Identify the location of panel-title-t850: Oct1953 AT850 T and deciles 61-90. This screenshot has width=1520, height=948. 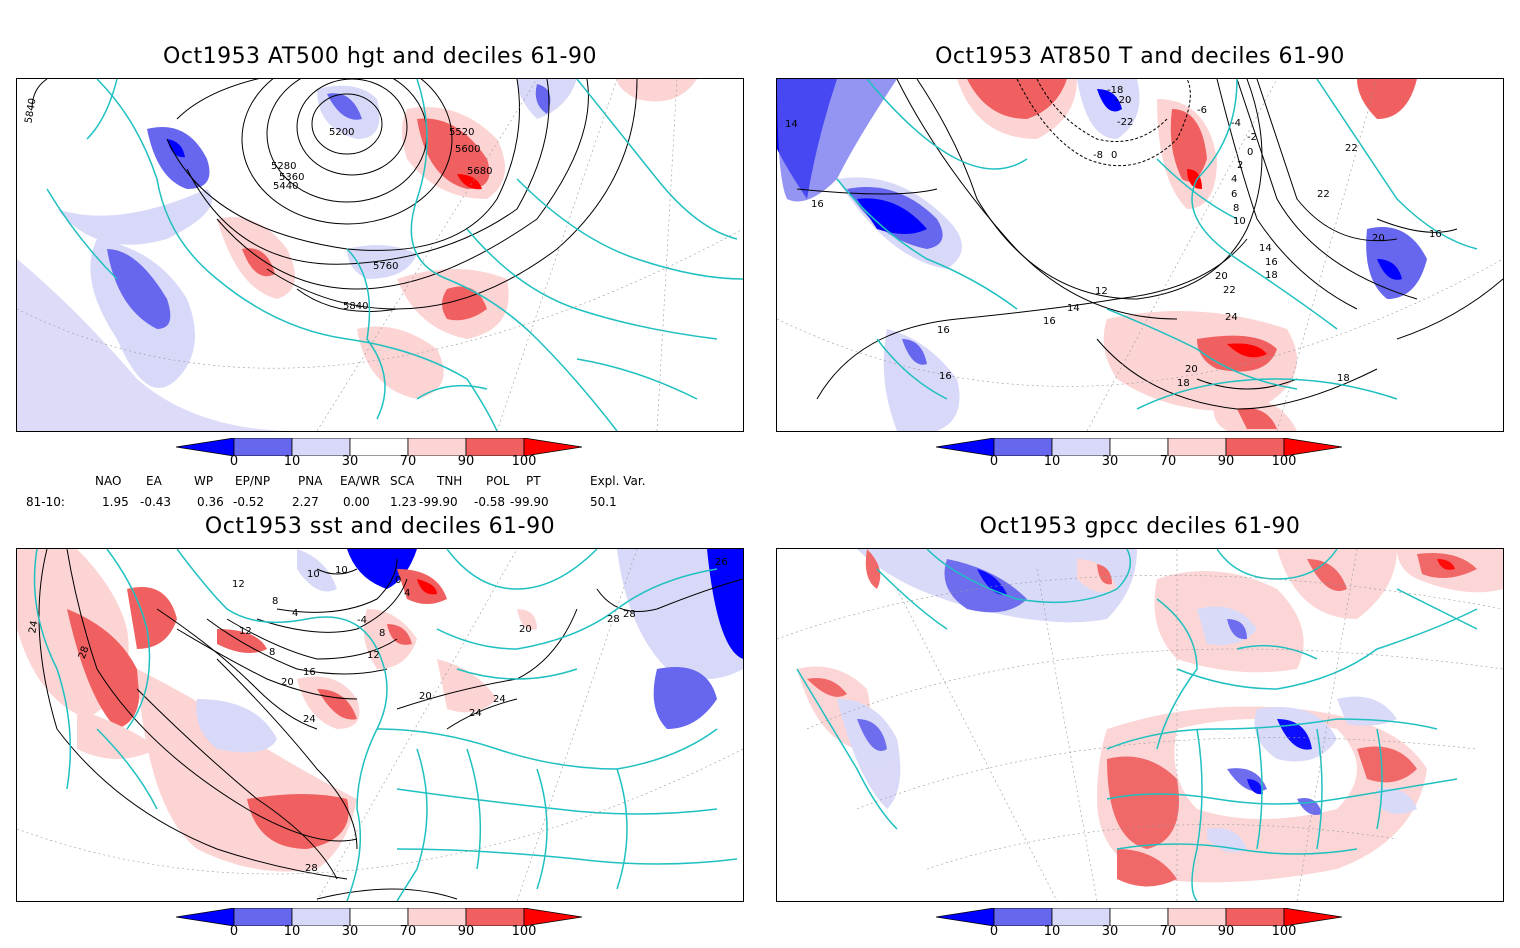
(1140, 56).